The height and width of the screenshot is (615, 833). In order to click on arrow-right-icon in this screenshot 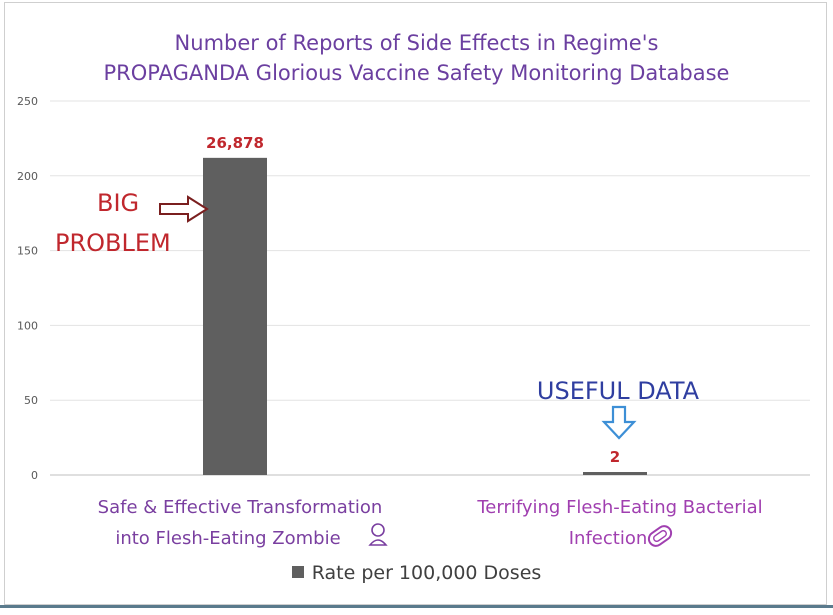, I will do `click(184, 209)`.